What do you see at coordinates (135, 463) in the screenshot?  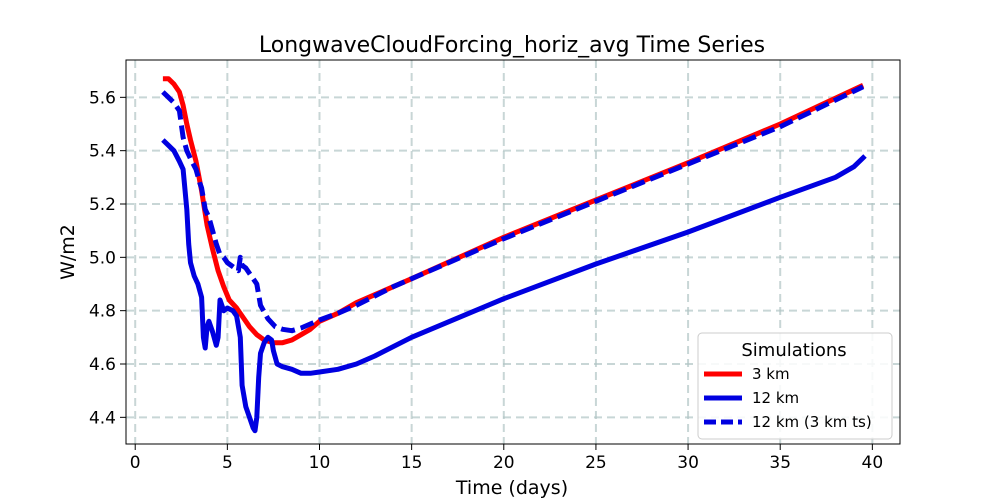 I see `x-tick-label: 0` at bounding box center [135, 463].